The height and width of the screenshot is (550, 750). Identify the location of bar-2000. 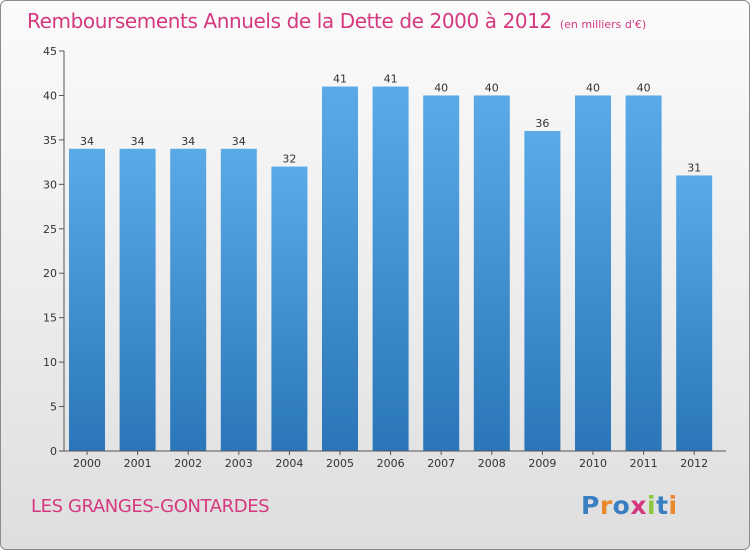
(87, 299).